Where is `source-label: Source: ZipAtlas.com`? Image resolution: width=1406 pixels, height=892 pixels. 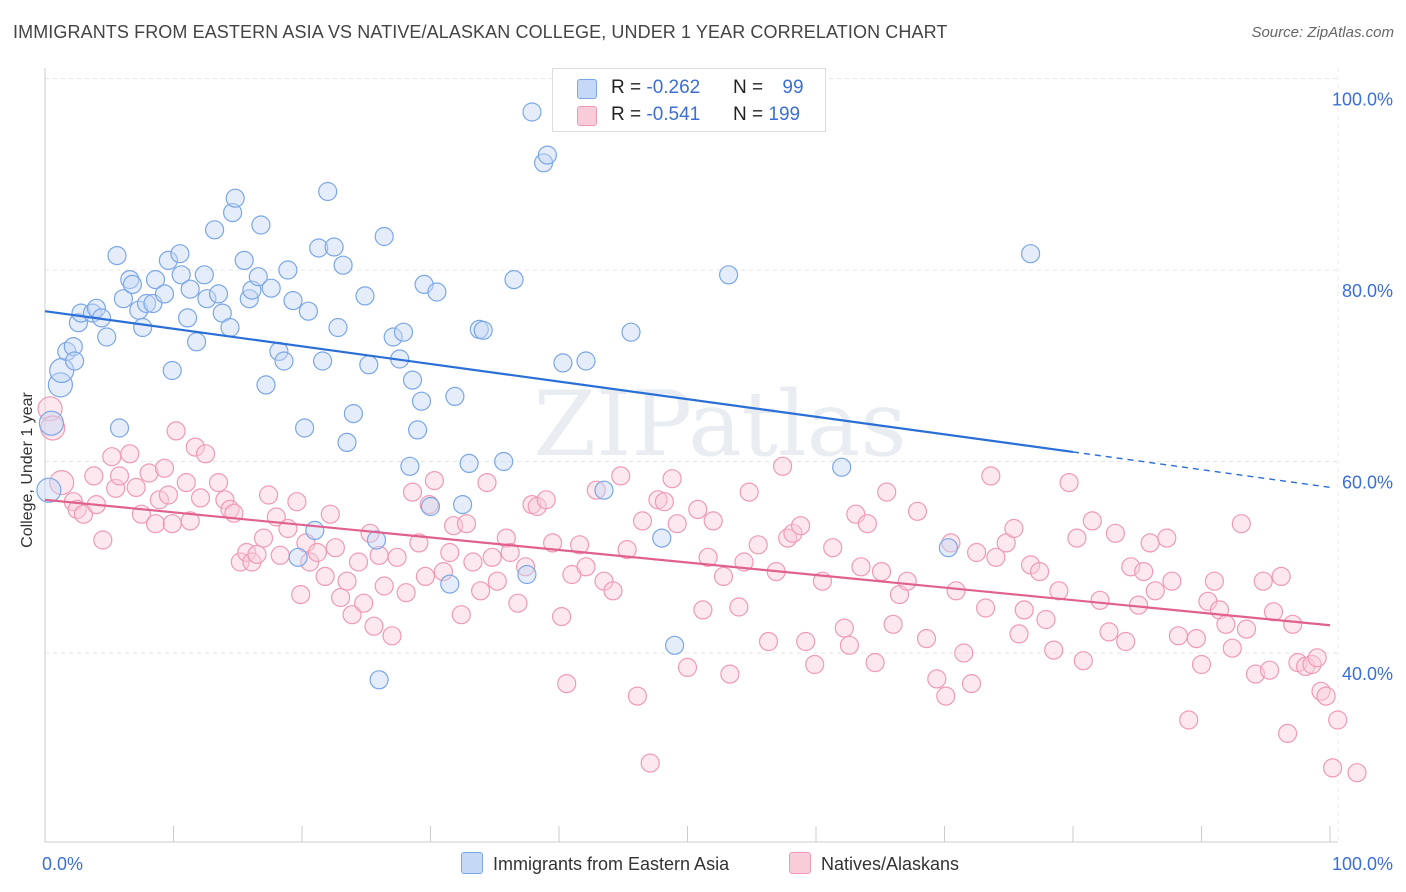 source-label: Source: ZipAtlas.com is located at coordinates (1322, 32).